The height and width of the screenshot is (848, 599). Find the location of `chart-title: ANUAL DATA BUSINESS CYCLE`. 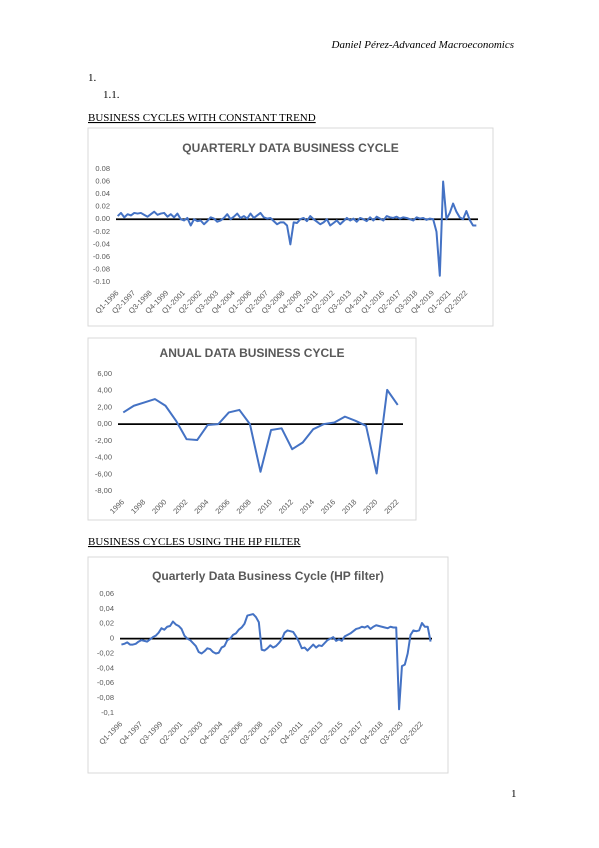

chart-title: ANUAL DATA BUSINESS CYCLE is located at coordinates (252, 353).